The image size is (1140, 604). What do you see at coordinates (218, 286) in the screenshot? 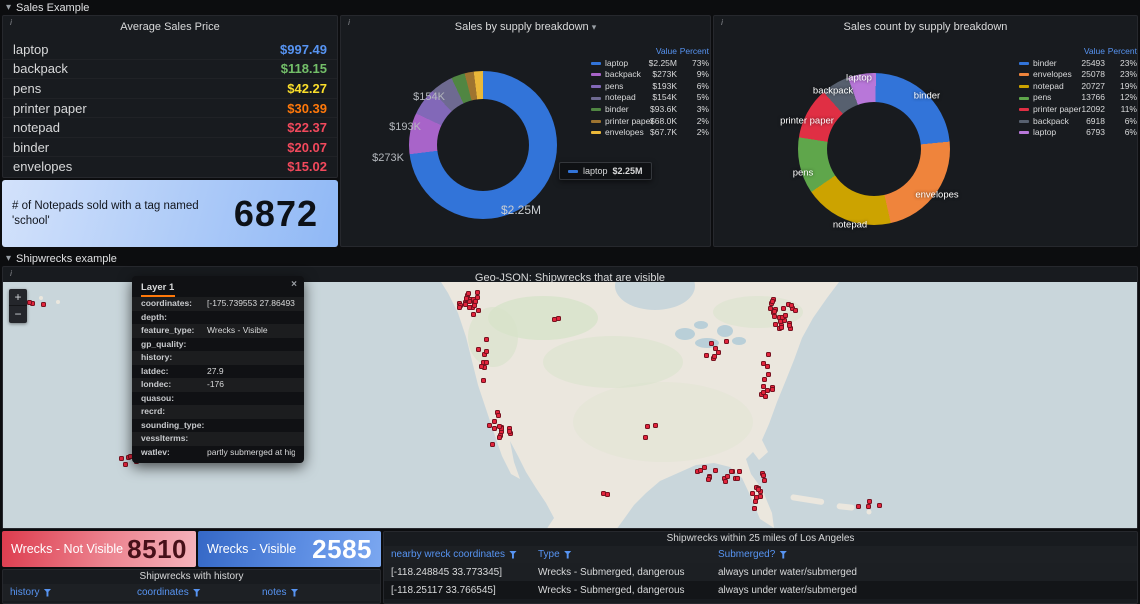
I see `tooltip-layer-tab: Layer 1 ×` at bounding box center [218, 286].